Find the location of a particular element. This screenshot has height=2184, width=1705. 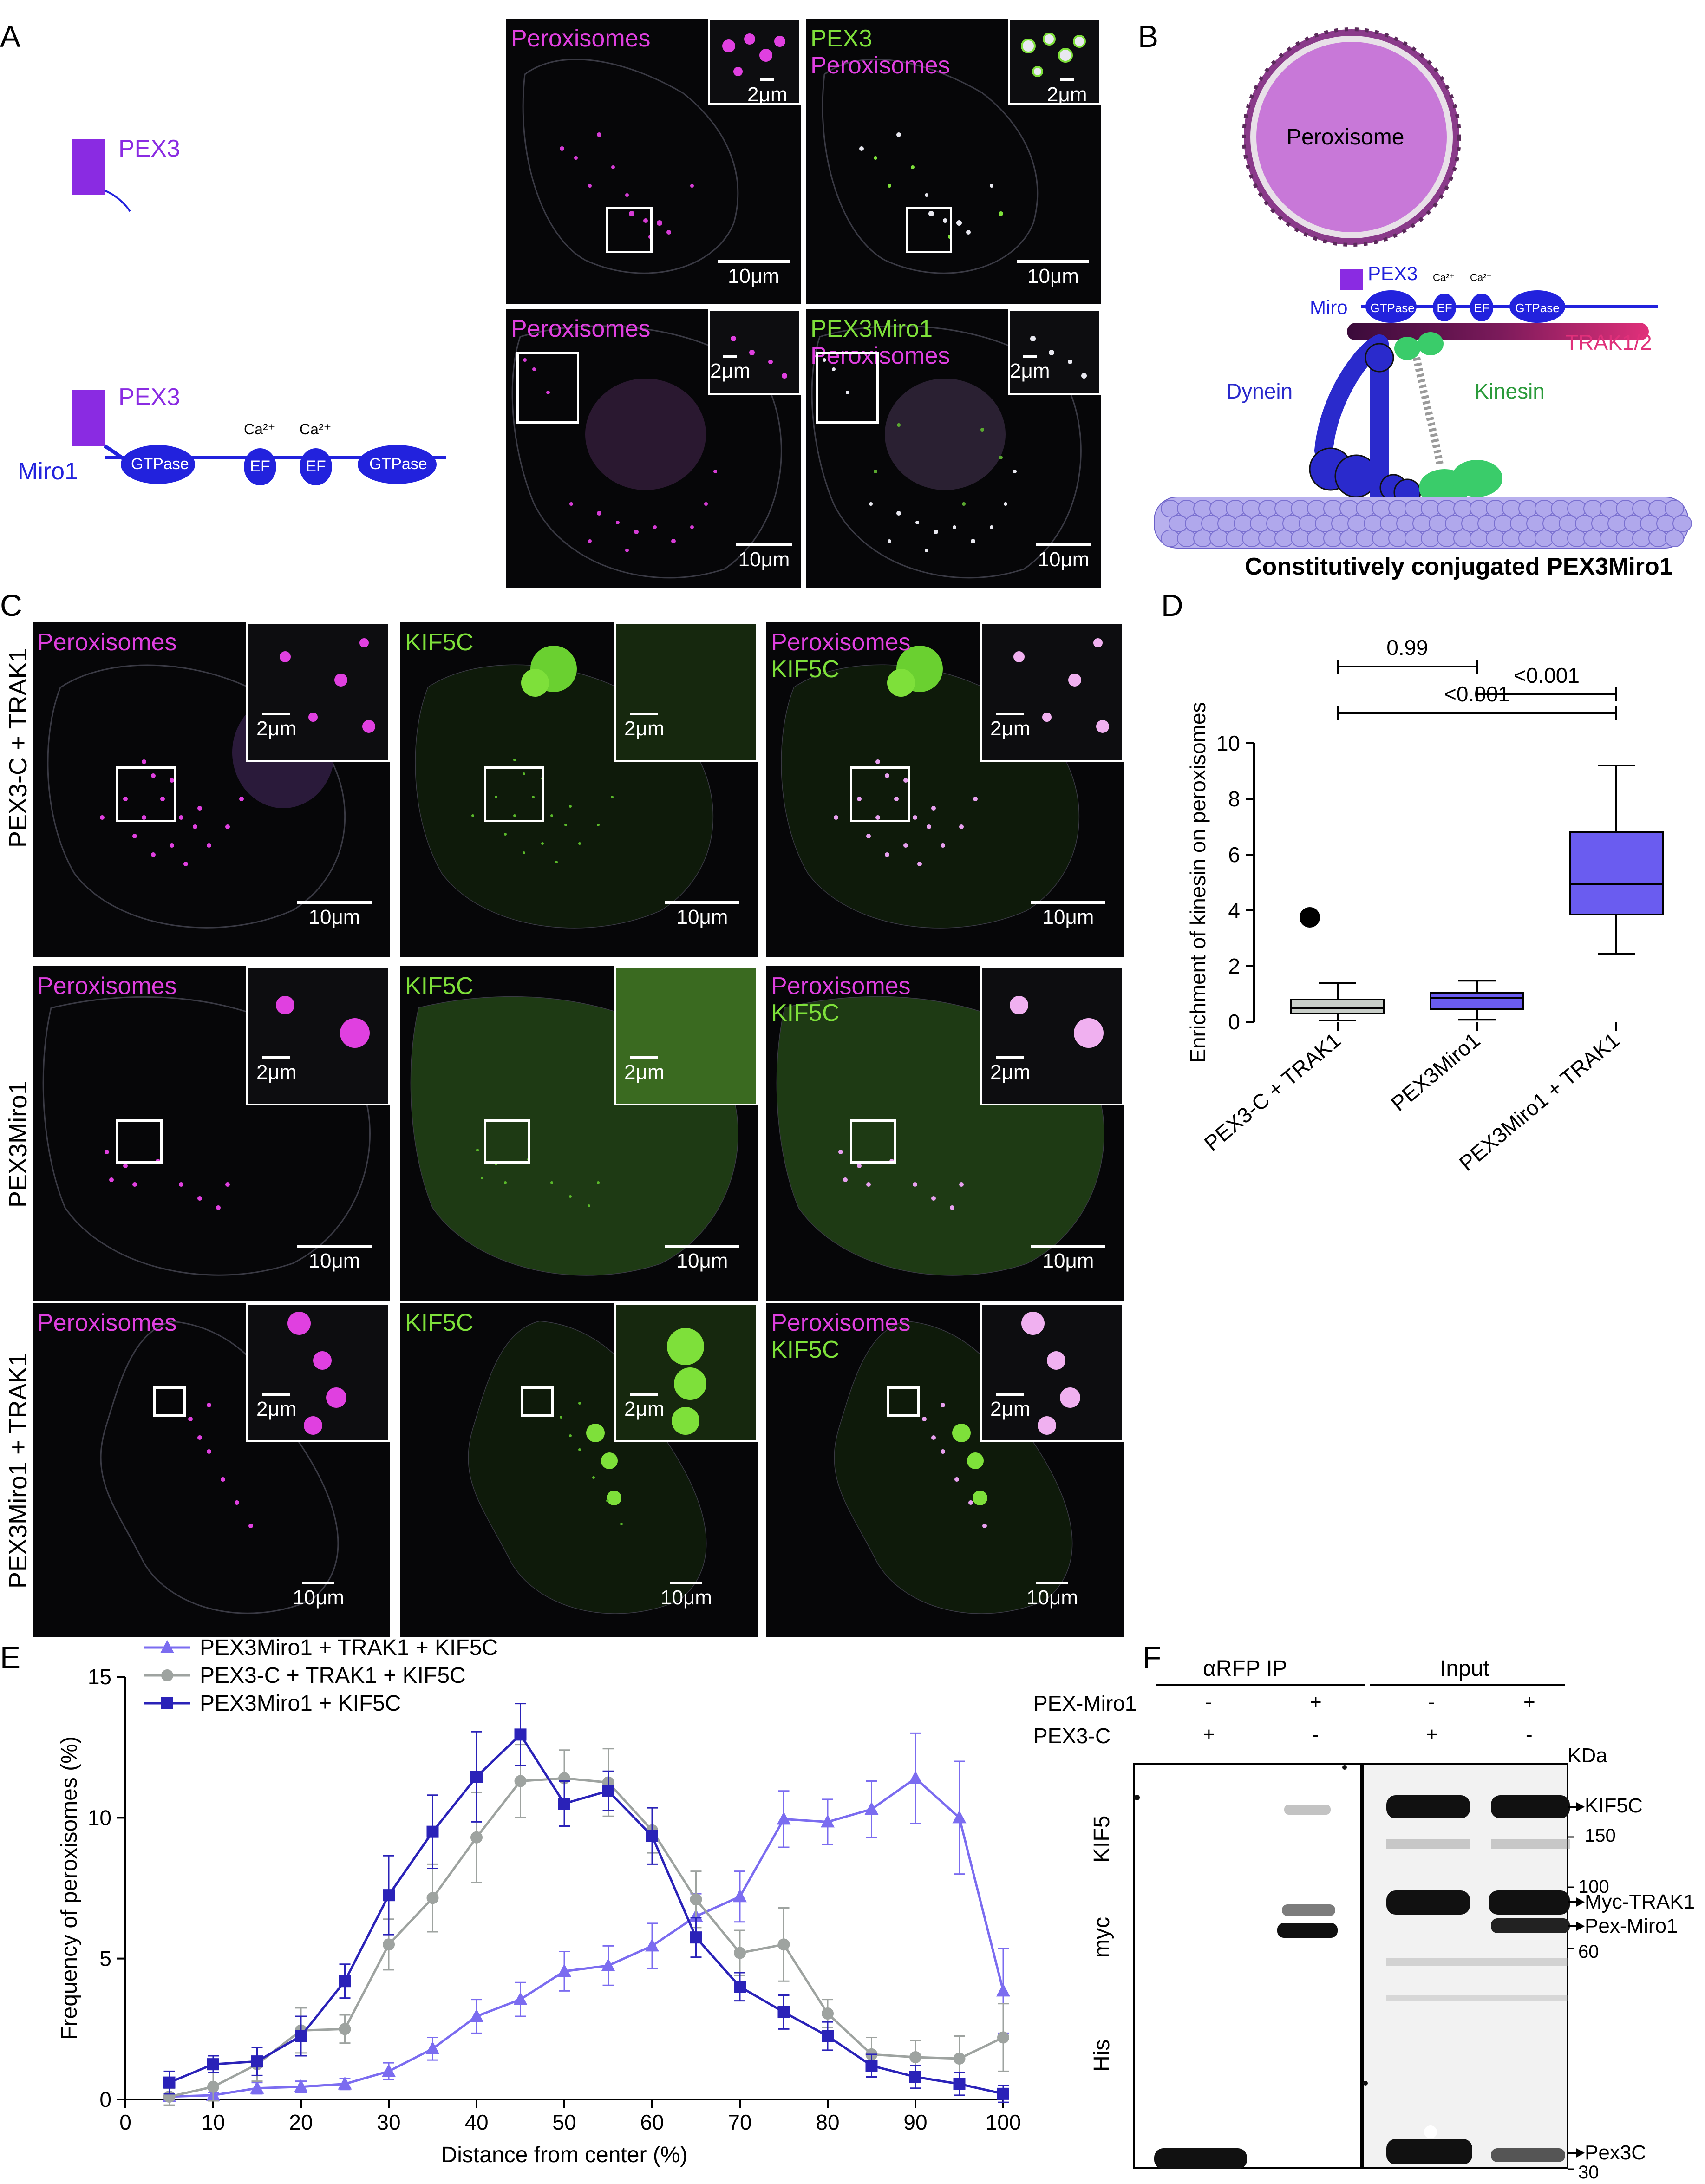

channel-label: KIF5C is located at coordinates (440, 1322).